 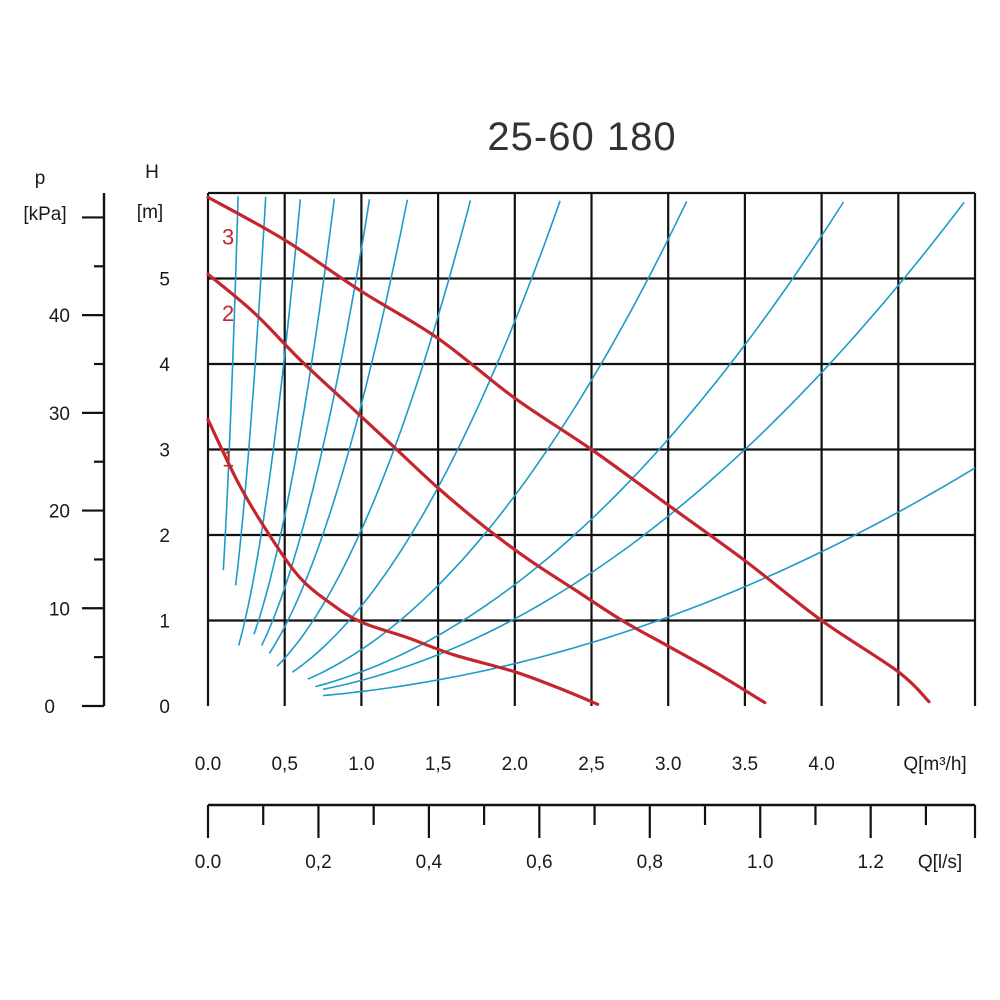 What do you see at coordinates (591, 764) in the screenshot?
I see `flow-m3h-tick-label: 2,5` at bounding box center [591, 764].